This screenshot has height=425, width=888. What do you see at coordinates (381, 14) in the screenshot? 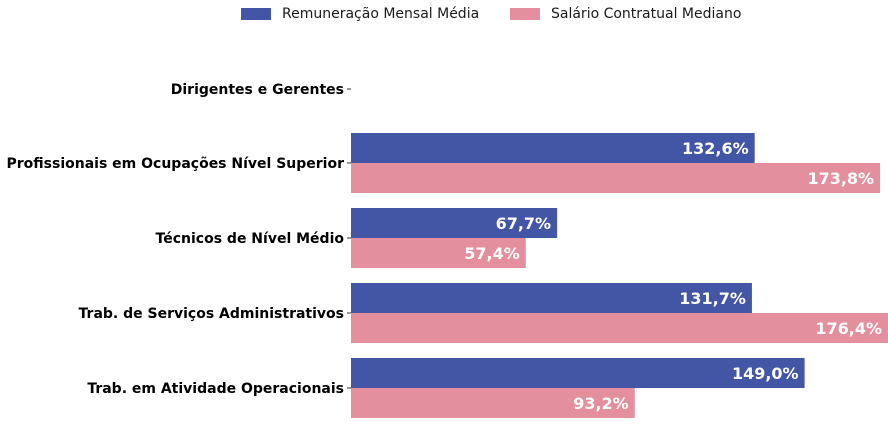
I see `legend-label-remuneracao: Remuneração Mensal Média` at bounding box center [381, 14].